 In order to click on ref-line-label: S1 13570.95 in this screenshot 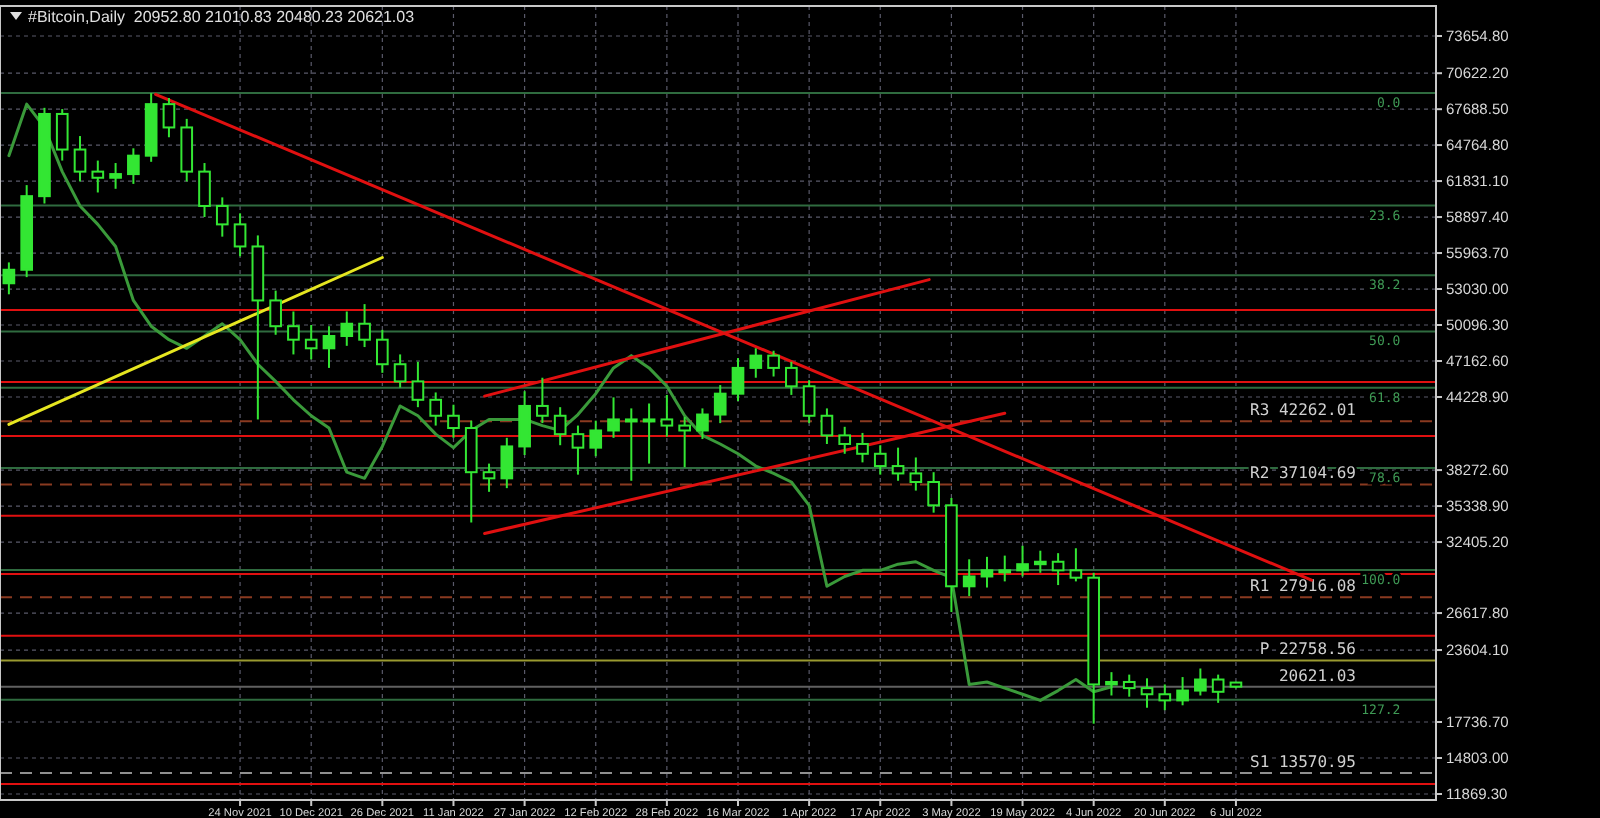, I will do `click(1303, 762)`.